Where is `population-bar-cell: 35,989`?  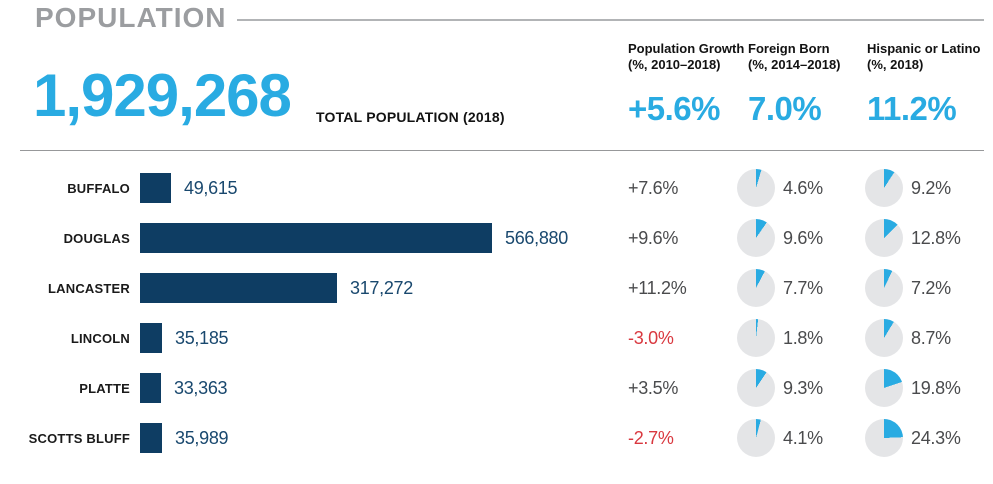 population-bar-cell: 35,989 is located at coordinates (374, 438).